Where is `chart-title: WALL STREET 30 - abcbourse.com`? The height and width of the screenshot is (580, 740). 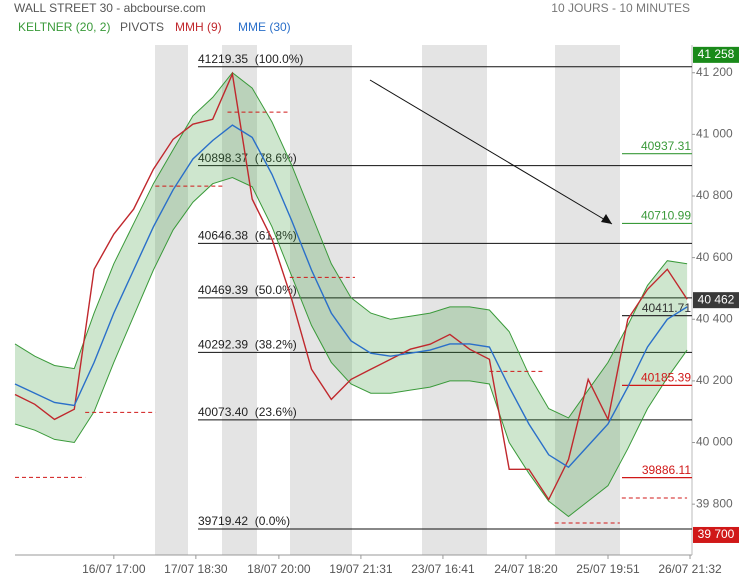 chart-title: WALL STREET 30 - abcbourse.com is located at coordinates (110, 8).